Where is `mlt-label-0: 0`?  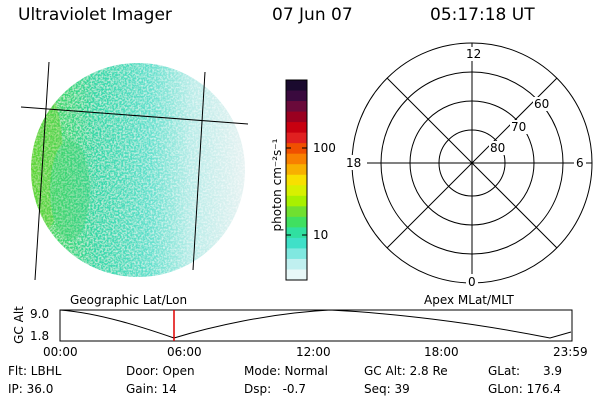
mlt-label-0: 0 is located at coordinates (472, 282).